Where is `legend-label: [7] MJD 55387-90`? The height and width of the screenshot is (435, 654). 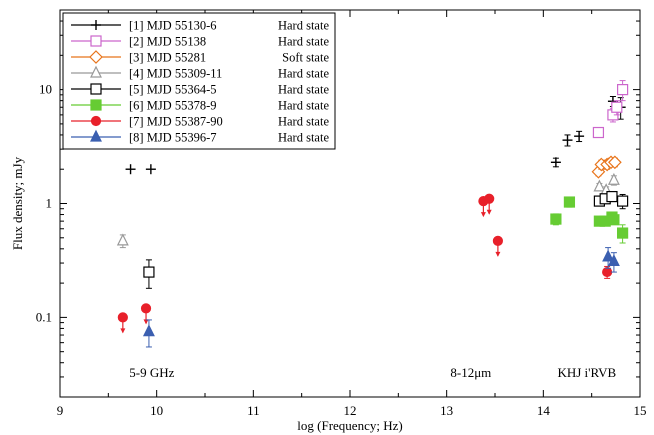
legend-label: [7] MJD 55387-90 is located at coordinates (176, 122).